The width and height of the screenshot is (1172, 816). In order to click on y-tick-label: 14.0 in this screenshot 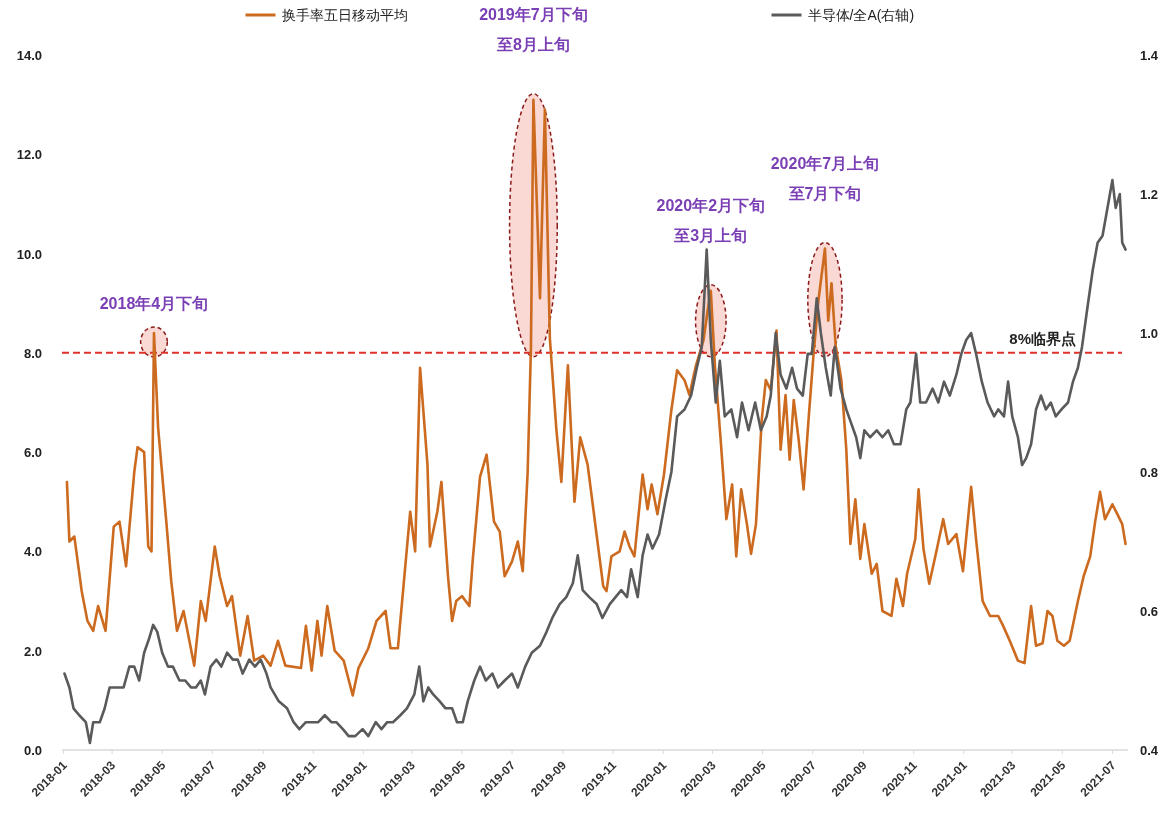, I will do `click(29, 55)`.